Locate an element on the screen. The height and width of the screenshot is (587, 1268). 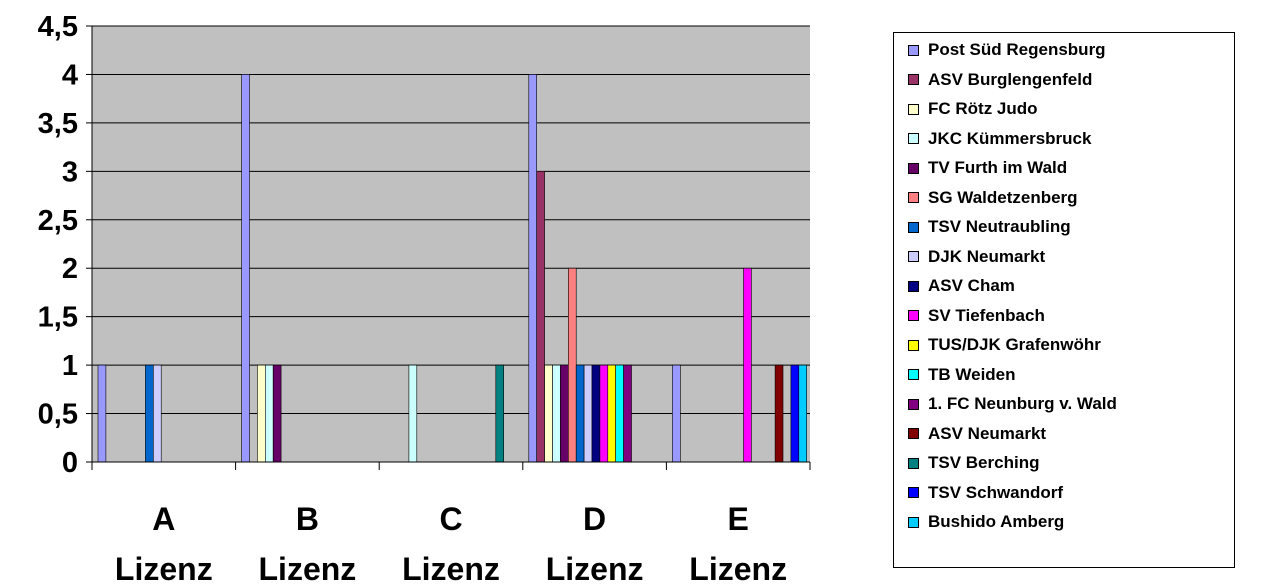
legend-item: Post Süd Regensburg is located at coordinates (1007, 50).